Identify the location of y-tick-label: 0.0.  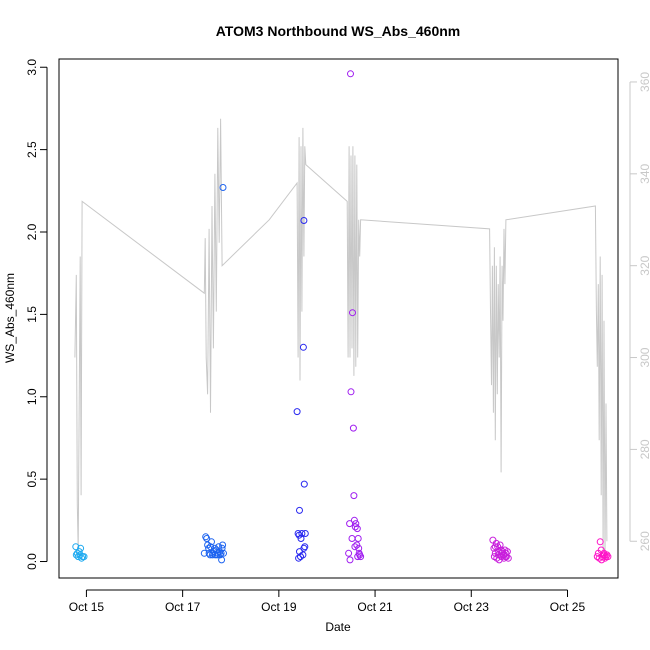
(32, 561).